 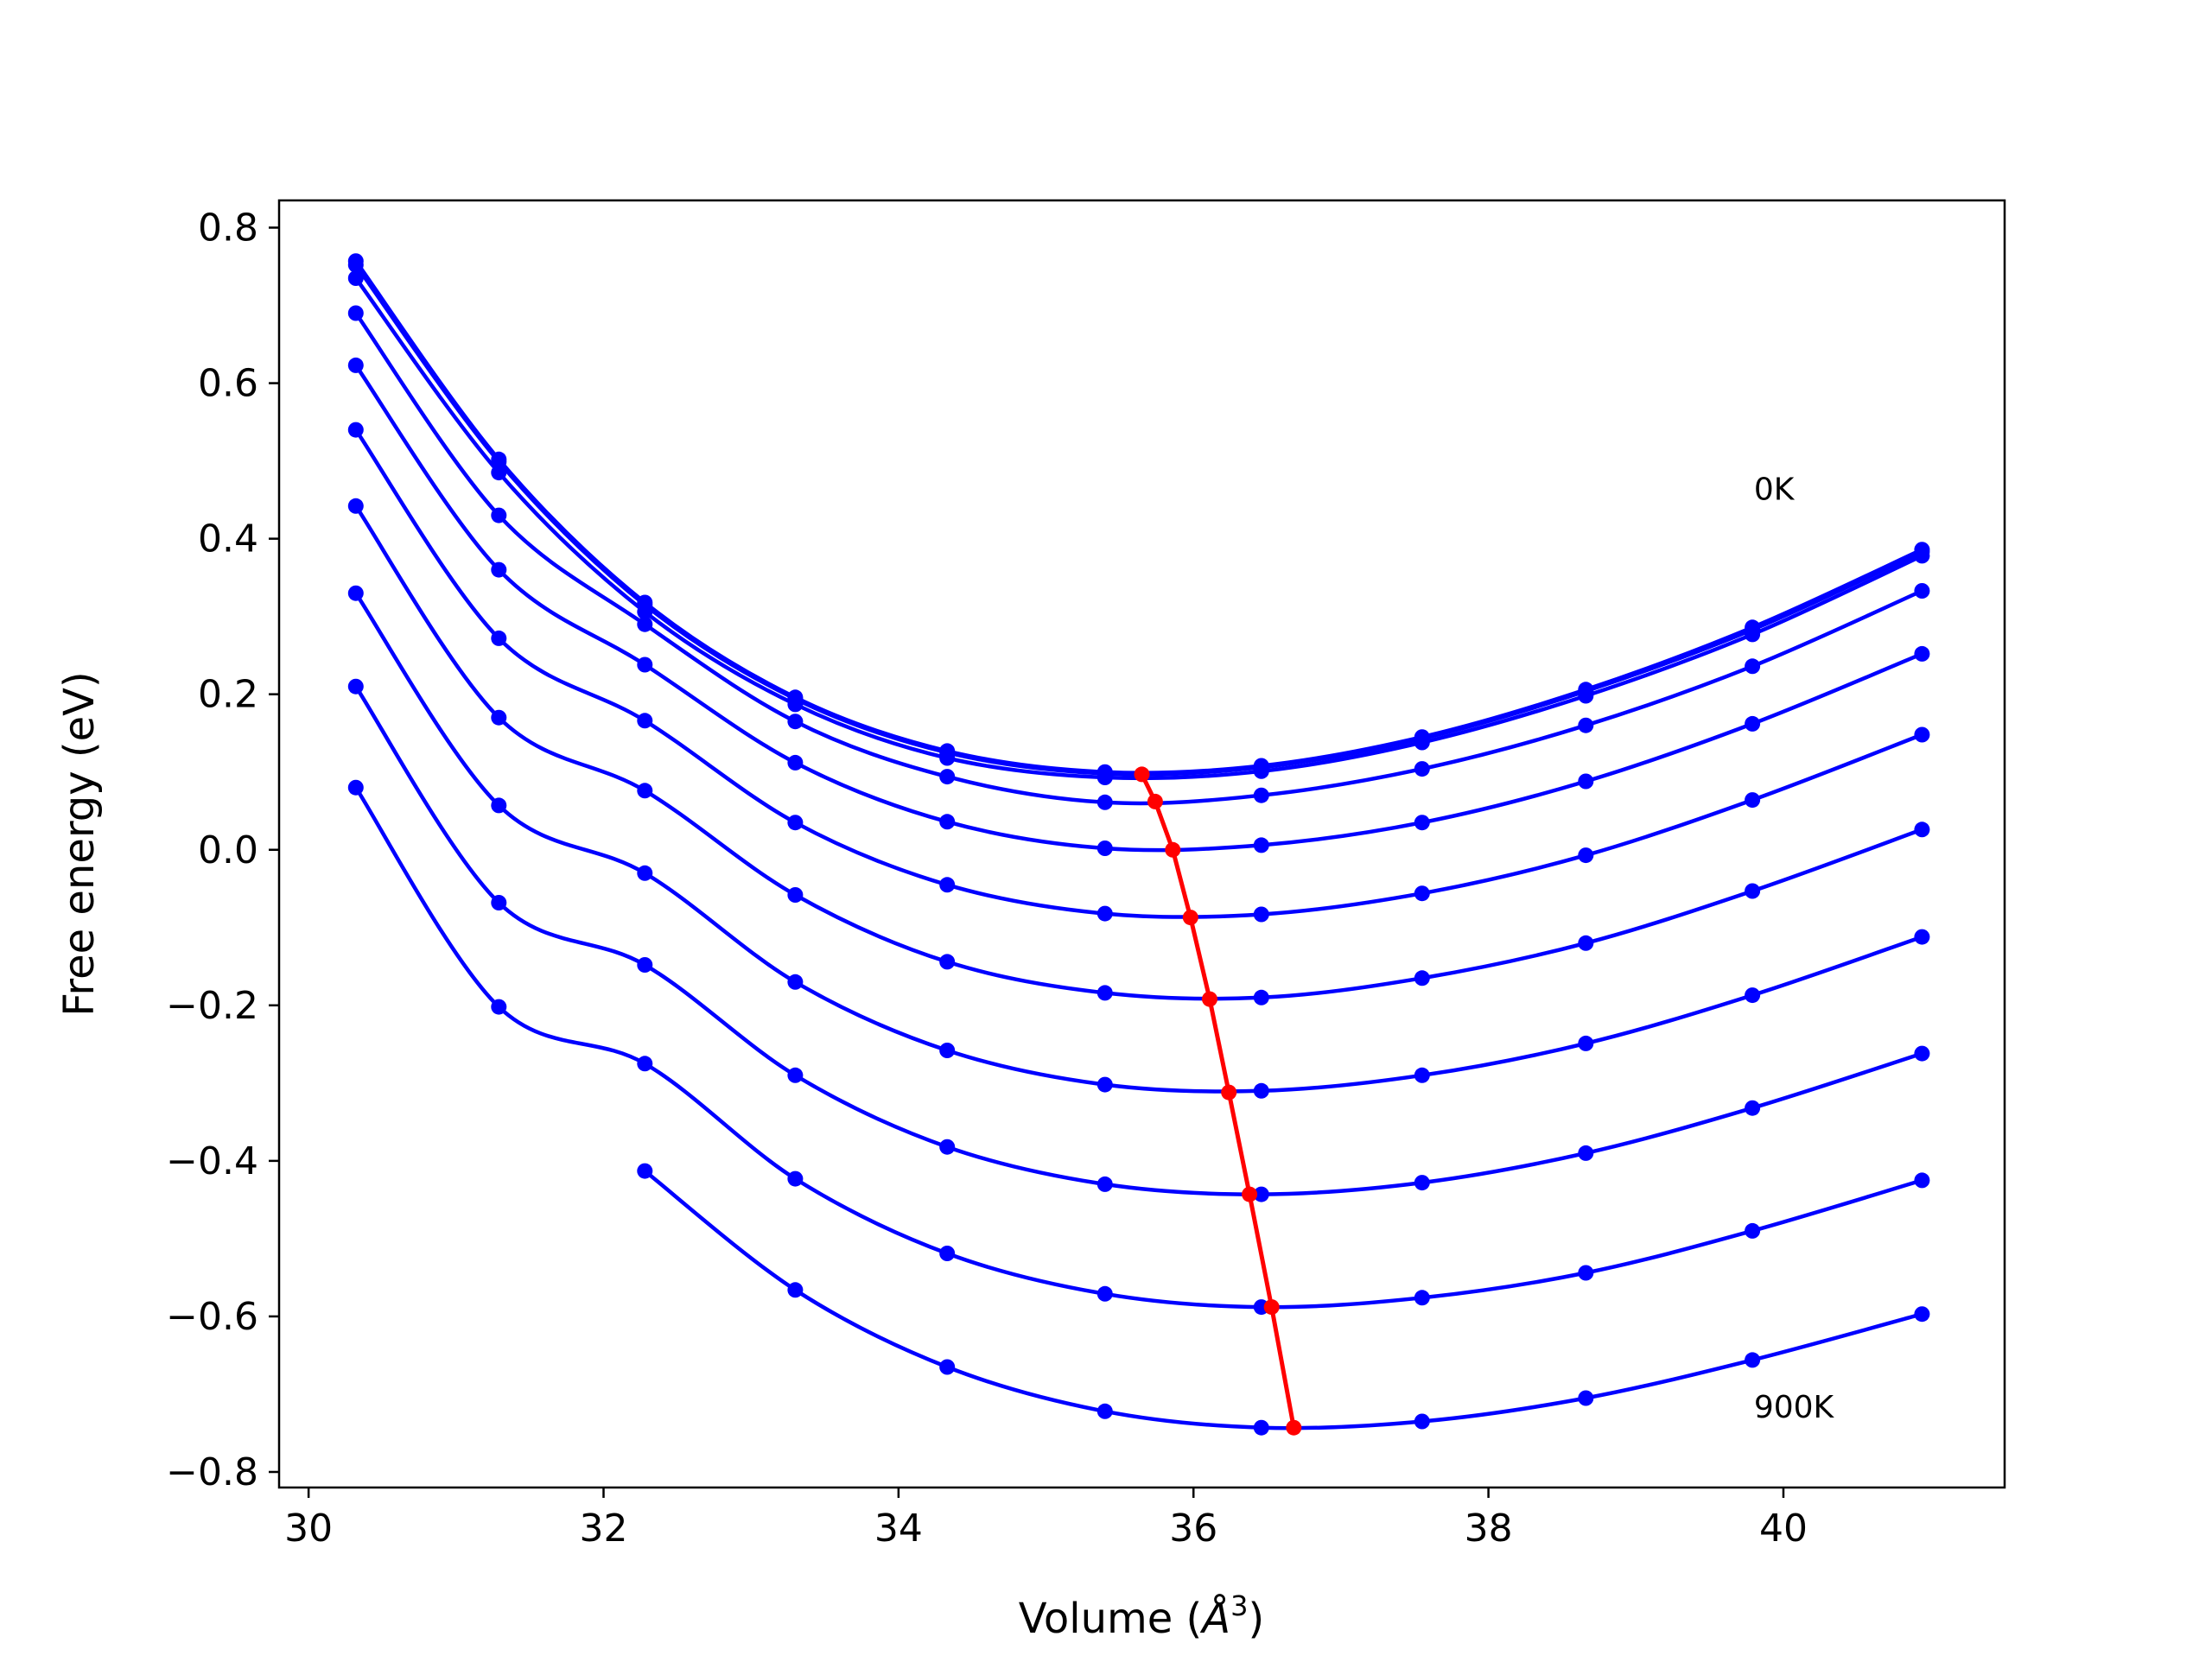 I want to click on y-tick-label: 0.0, so click(x=228, y=850).